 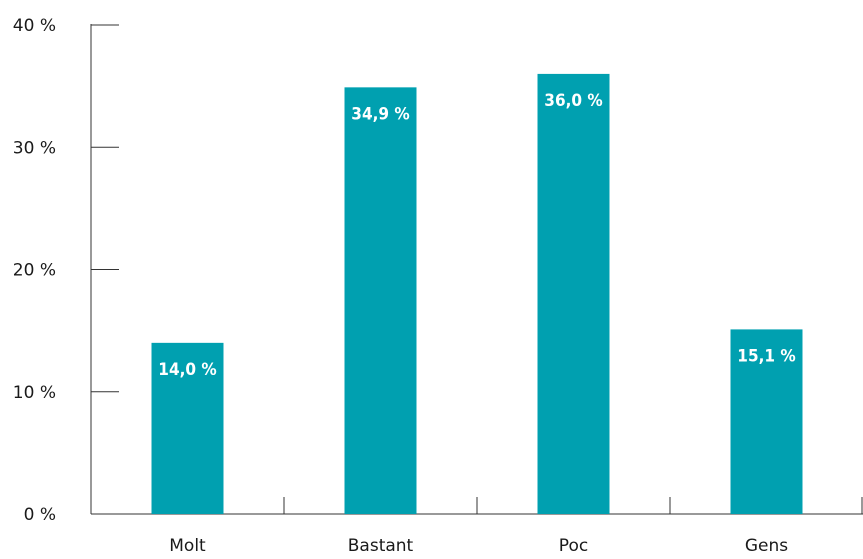 I want to click on y-tick-label: 30 %, so click(x=34, y=148).